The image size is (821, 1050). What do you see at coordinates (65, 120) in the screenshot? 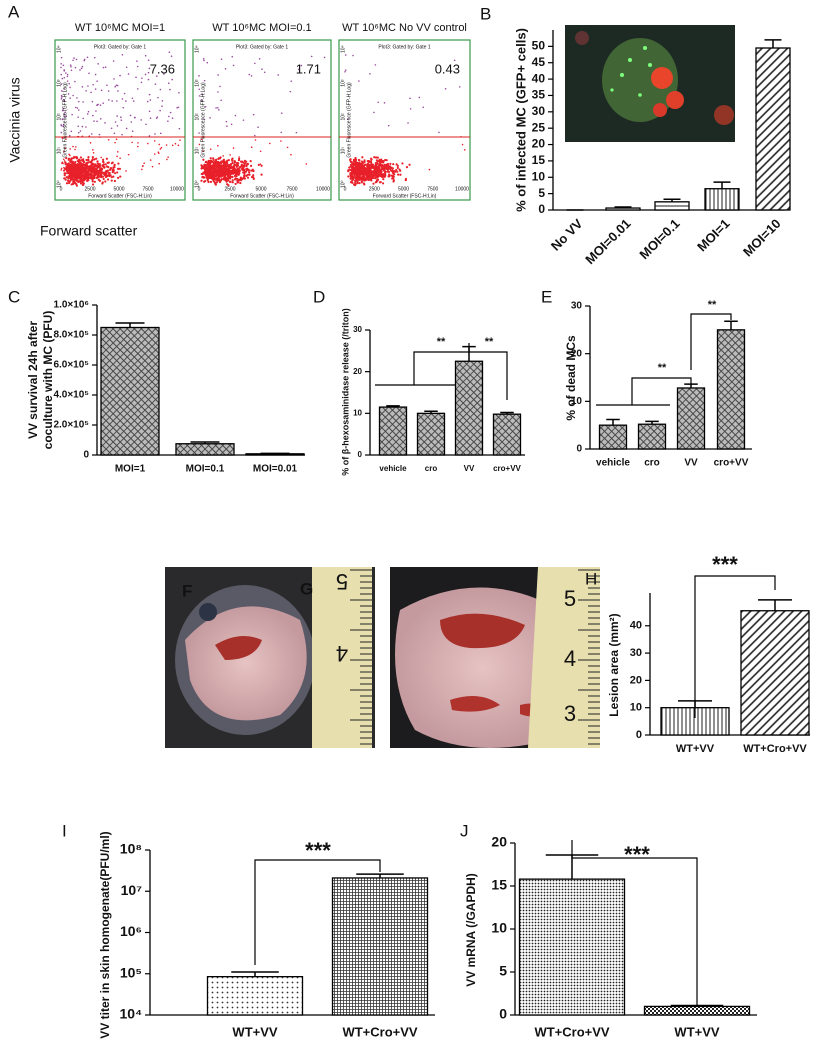
I see `plot-y-label: Green Fluorescence (GFP-H:Log)` at bounding box center [65, 120].